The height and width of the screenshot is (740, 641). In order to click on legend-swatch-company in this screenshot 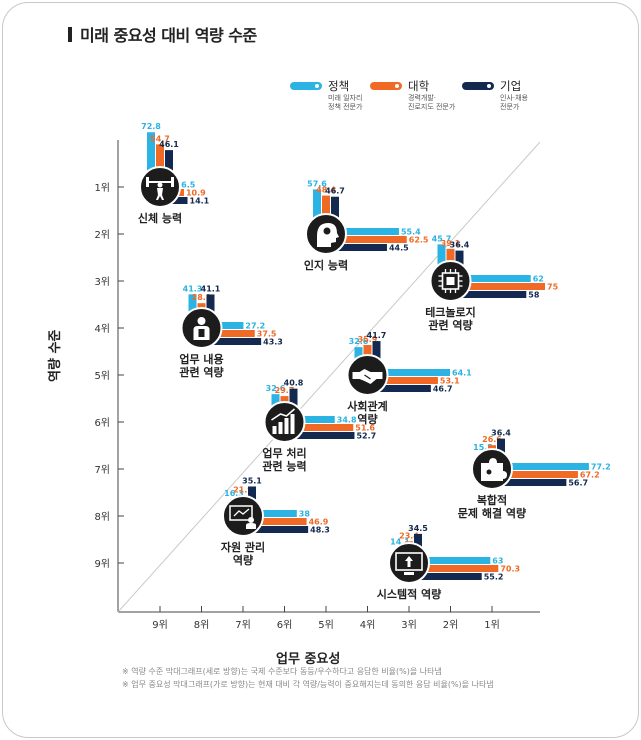, I will do `click(478, 86)`.